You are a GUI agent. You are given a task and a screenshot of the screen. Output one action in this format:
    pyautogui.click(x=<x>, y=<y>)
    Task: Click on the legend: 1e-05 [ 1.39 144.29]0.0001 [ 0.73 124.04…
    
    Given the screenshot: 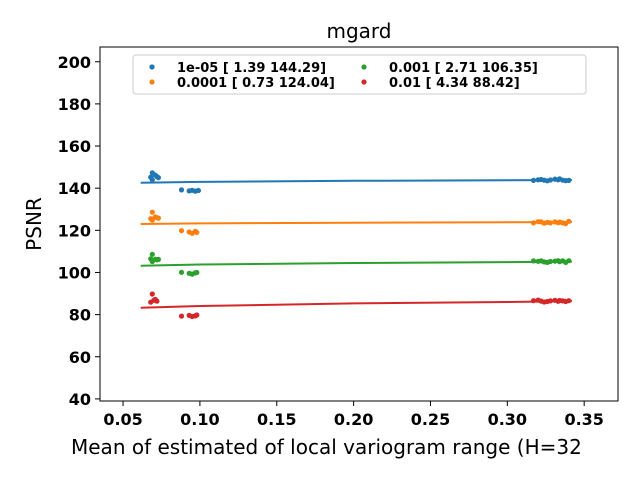 What is the action you would take?
    pyautogui.click(x=359, y=74)
    